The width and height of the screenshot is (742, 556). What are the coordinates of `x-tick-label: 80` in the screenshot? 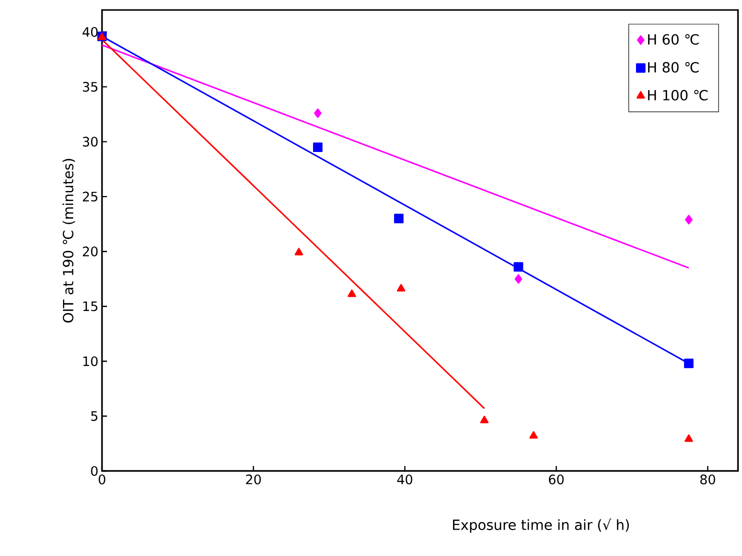 It's located at (708, 479).